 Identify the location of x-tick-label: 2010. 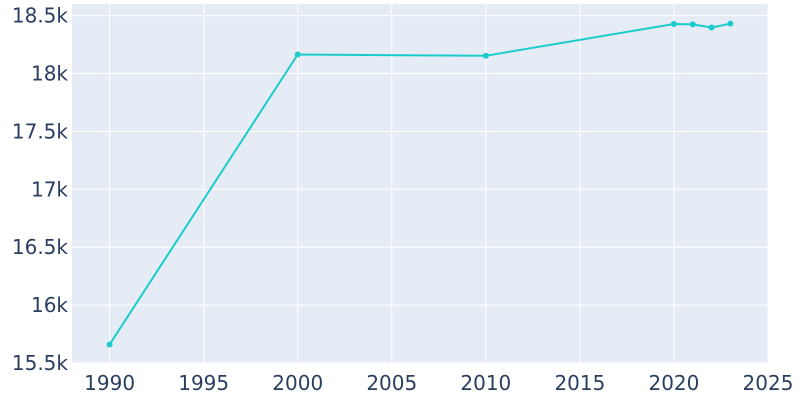
(485, 383).